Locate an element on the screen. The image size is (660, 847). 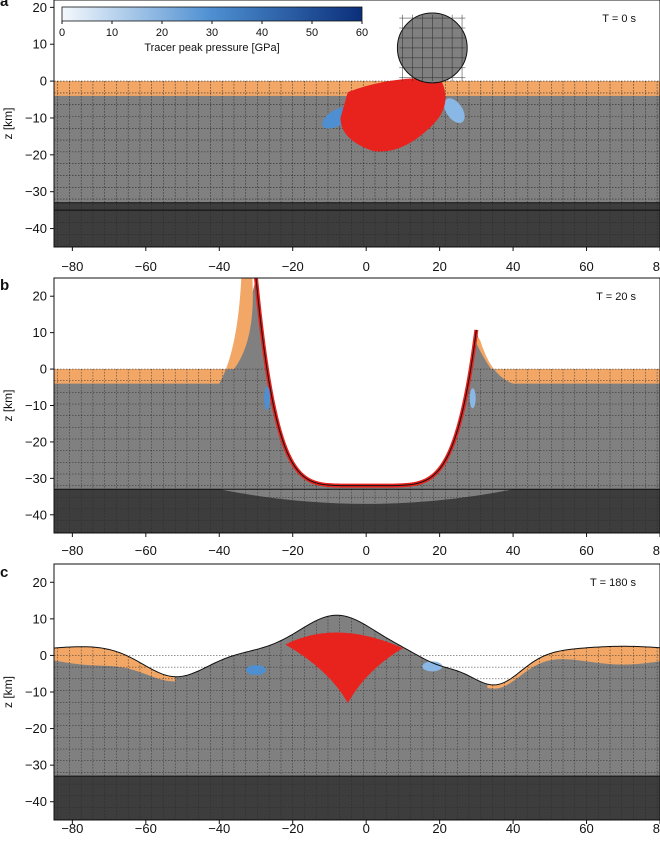
colorbar-tick-label: 60 is located at coordinates (362, 33).